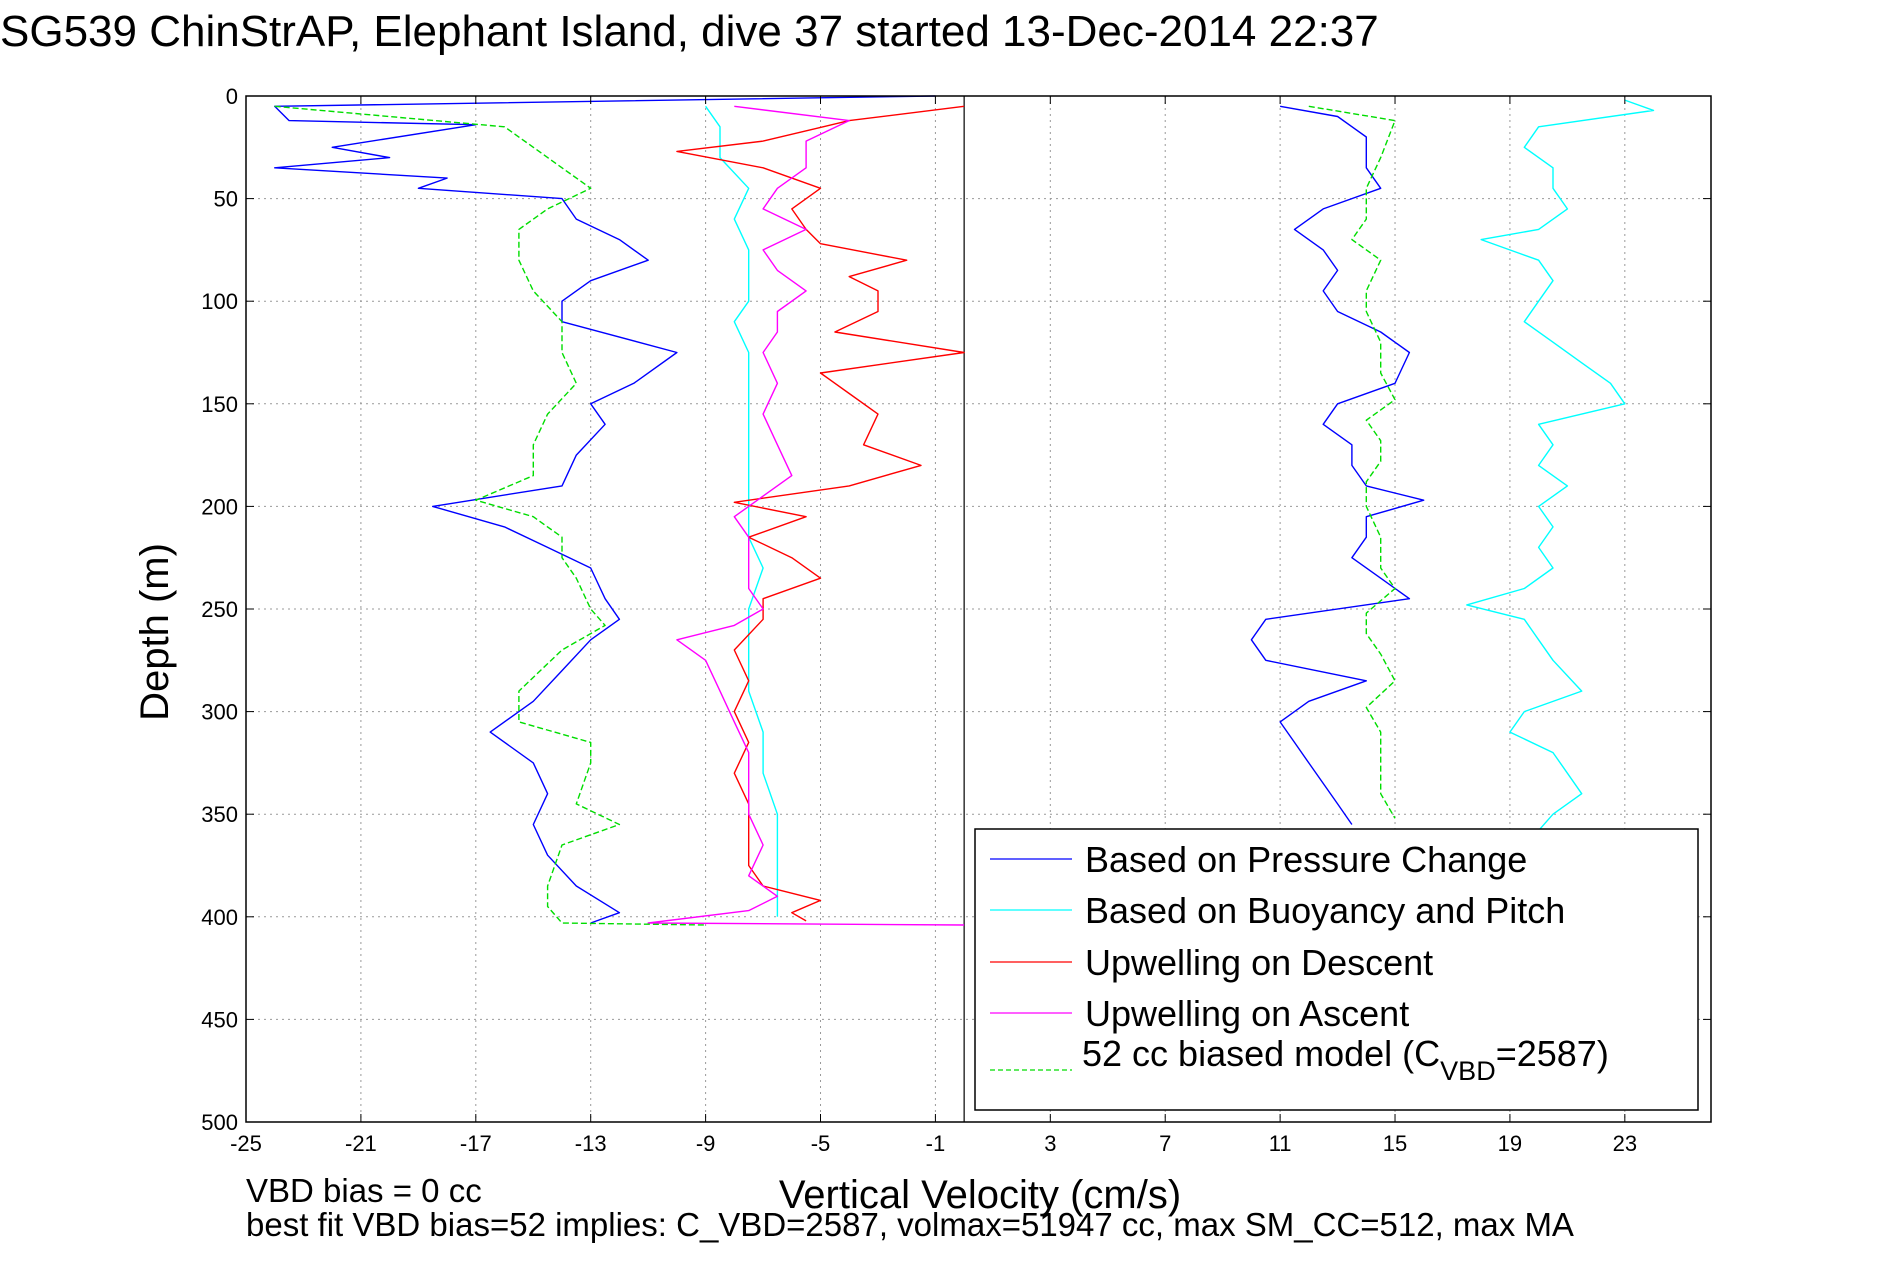 The height and width of the screenshot is (1262, 1891). What do you see at coordinates (1165, 1143) in the screenshot?
I see `x-tick-label: 7` at bounding box center [1165, 1143].